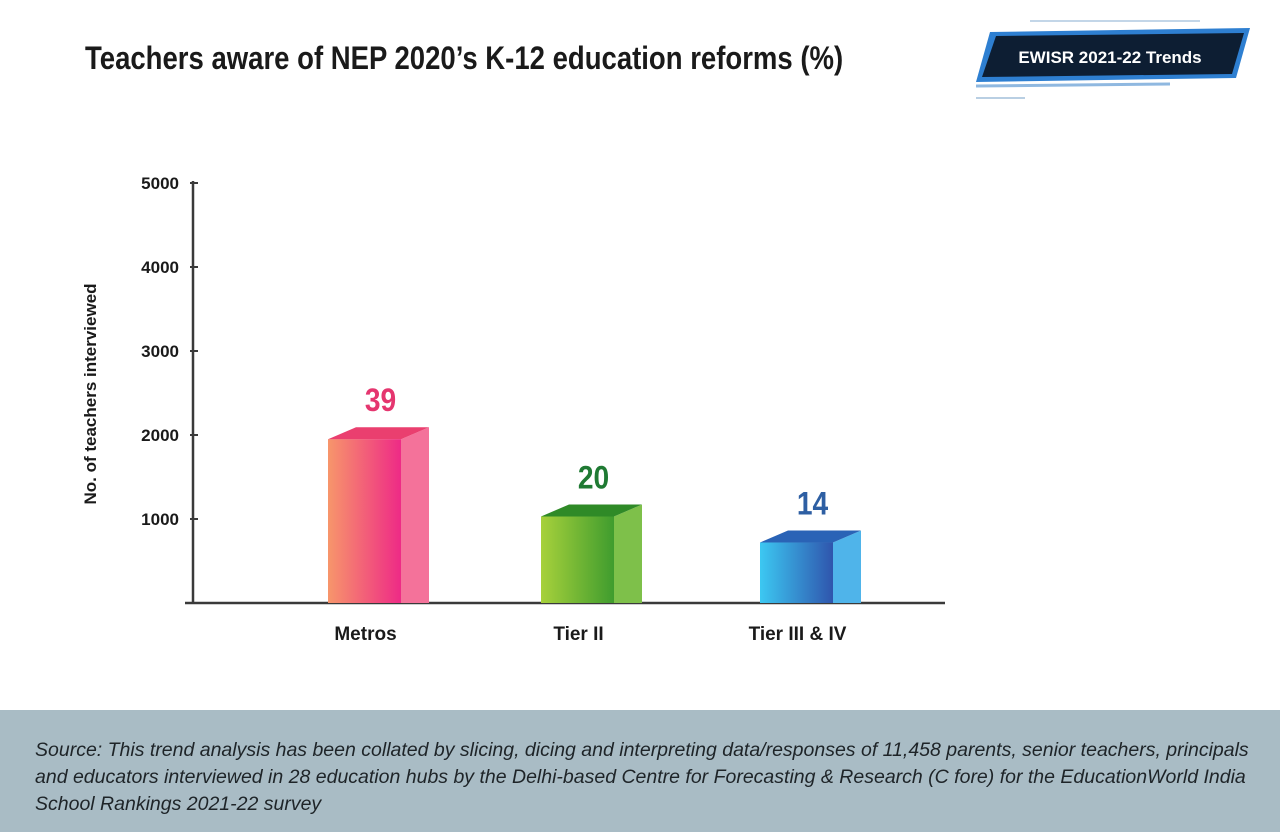 Image resolution: width=1280 pixels, height=832 pixels. What do you see at coordinates (593, 478) in the screenshot?
I see `data-label: 20` at bounding box center [593, 478].